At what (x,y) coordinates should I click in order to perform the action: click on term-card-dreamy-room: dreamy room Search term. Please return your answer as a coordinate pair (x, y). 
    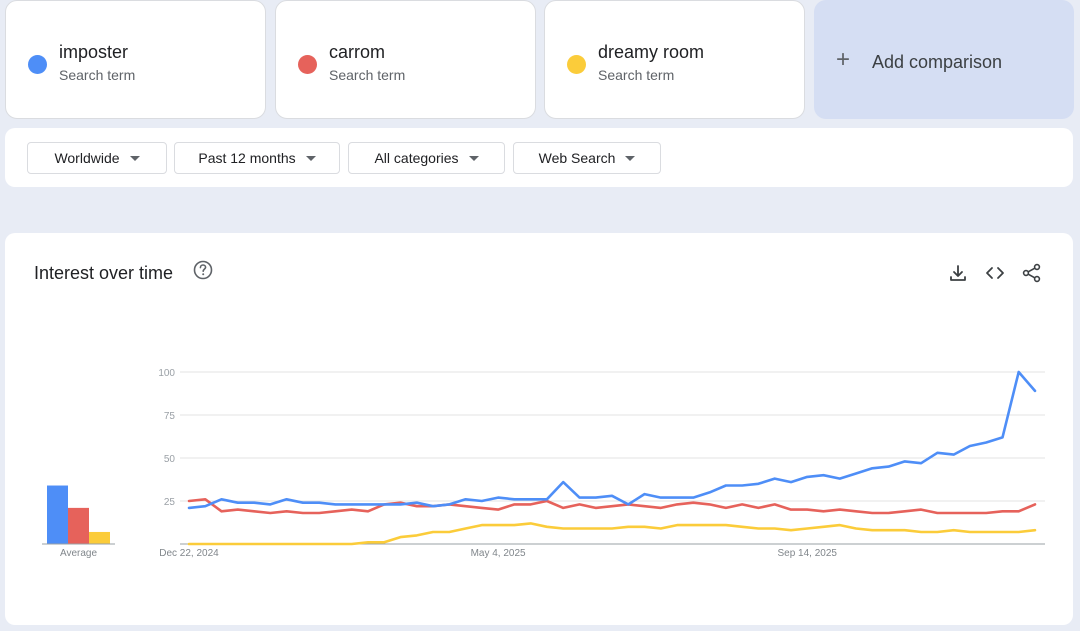
    Looking at the image, I should click on (674, 59).